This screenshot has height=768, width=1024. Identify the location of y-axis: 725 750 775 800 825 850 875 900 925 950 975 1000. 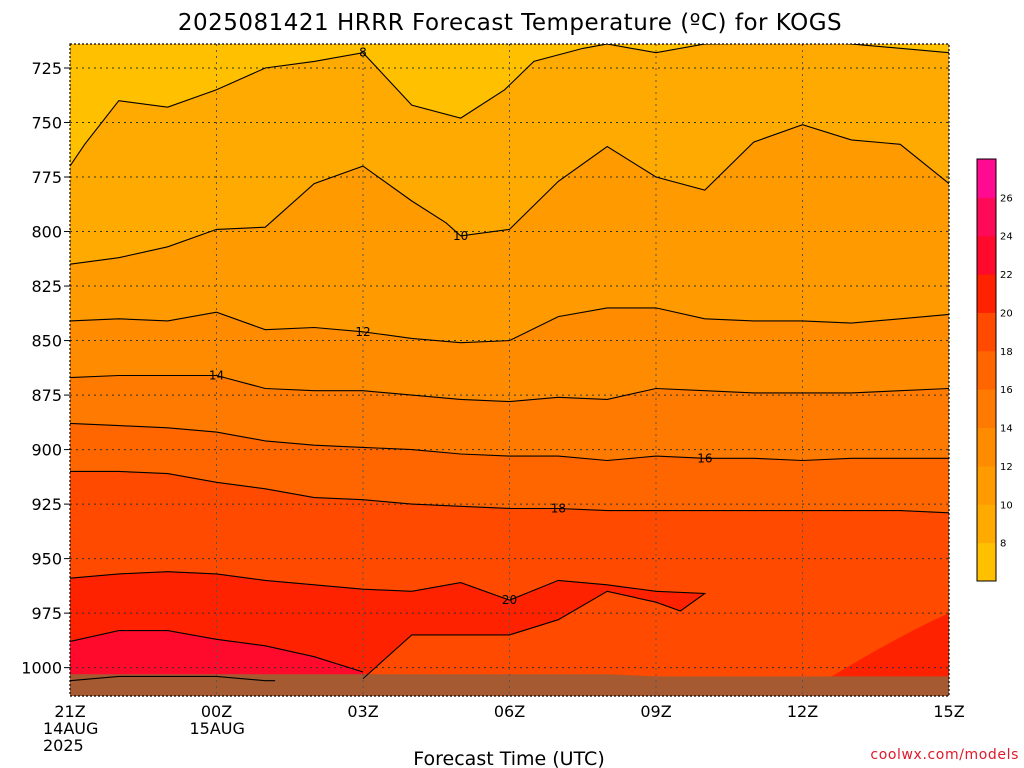
(45, 368).